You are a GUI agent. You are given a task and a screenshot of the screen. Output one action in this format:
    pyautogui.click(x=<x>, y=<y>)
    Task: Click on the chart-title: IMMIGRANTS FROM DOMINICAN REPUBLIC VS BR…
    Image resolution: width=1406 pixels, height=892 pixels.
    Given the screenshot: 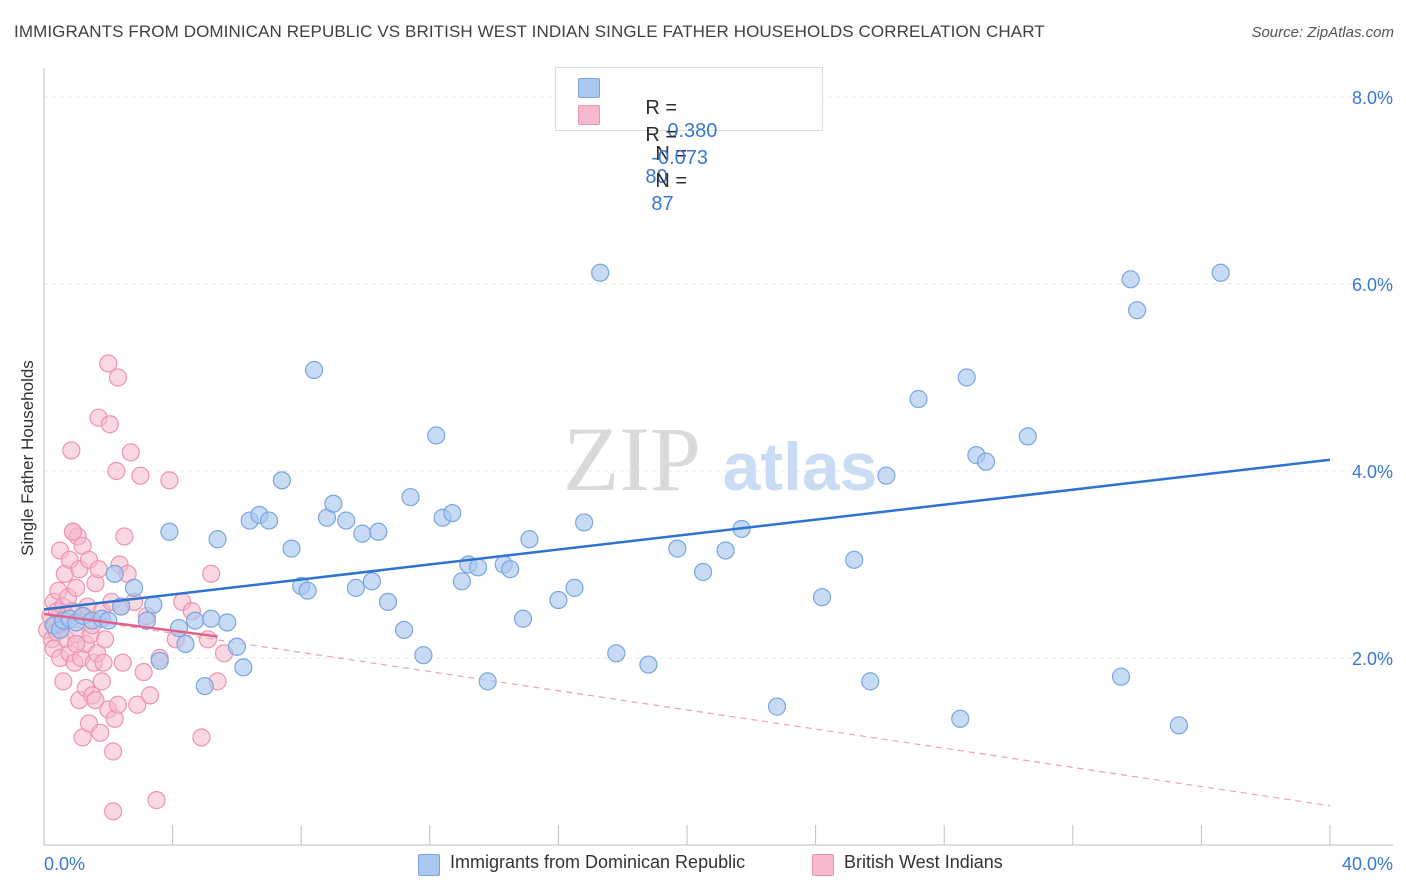 What is the action you would take?
    pyautogui.click(x=529, y=31)
    